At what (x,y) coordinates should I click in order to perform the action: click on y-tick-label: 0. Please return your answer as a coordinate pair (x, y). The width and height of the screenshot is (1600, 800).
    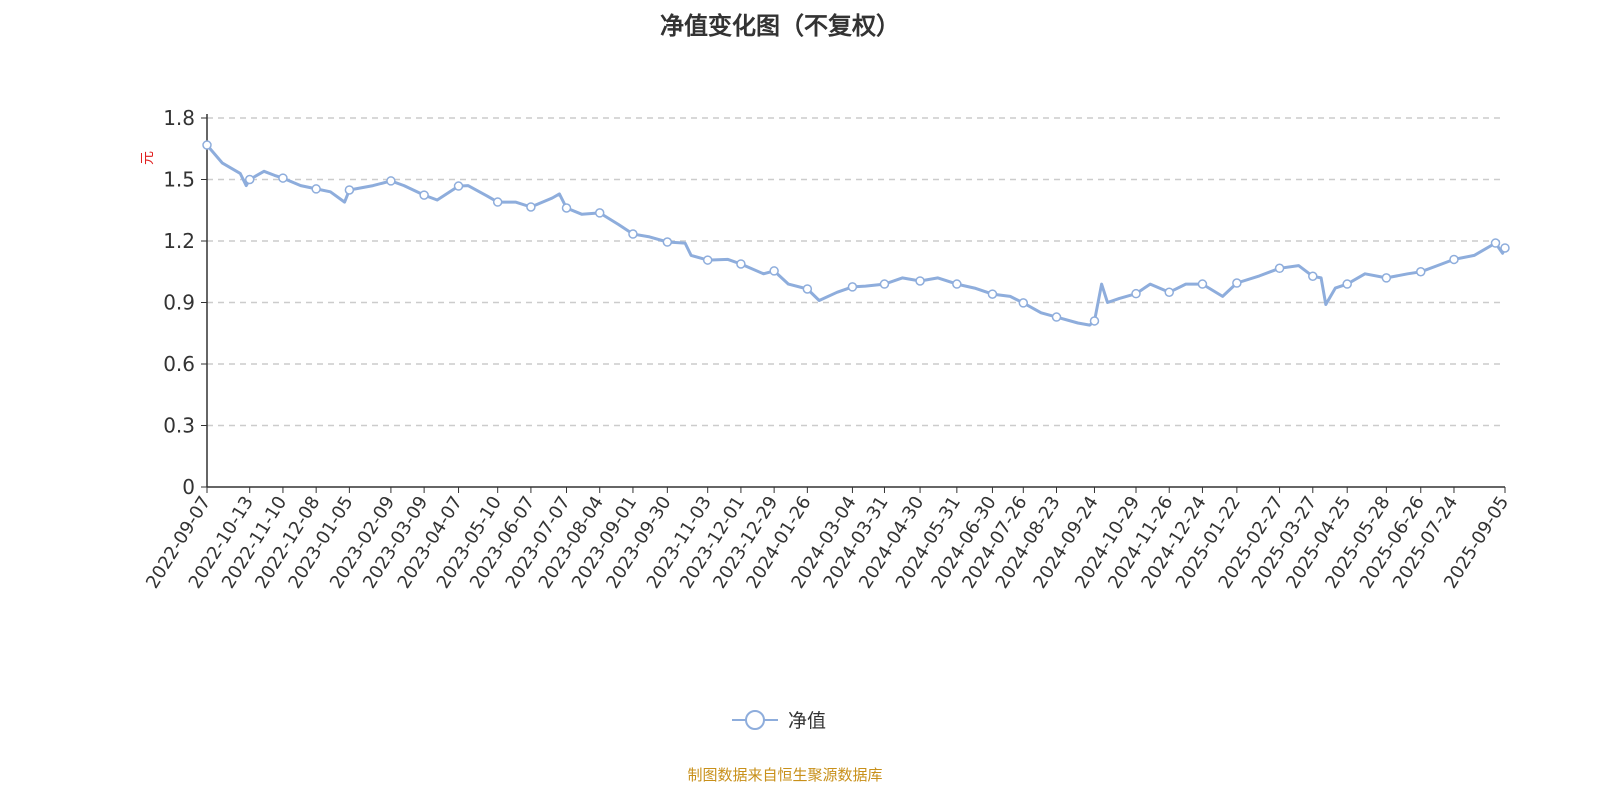
    Looking at the image, I should click on (188, 487).